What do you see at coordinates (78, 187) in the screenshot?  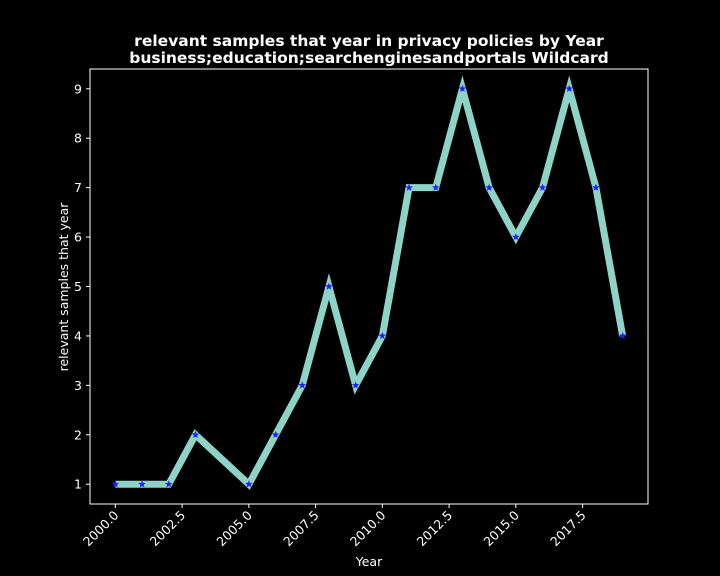 I see `y-tick-label: 7` at bounding box center [78, 187].